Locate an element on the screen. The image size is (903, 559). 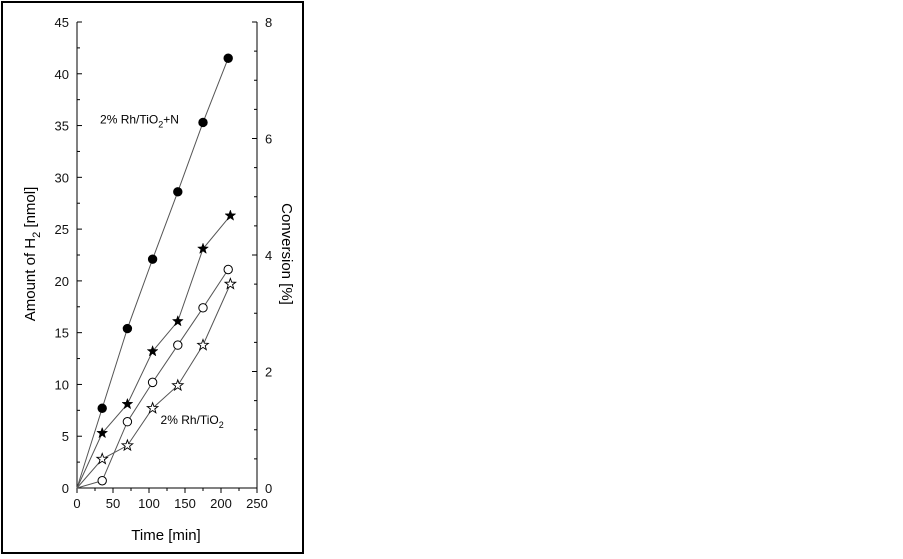
y-left-tick-label: 0 is located at coordinates (65, 488).